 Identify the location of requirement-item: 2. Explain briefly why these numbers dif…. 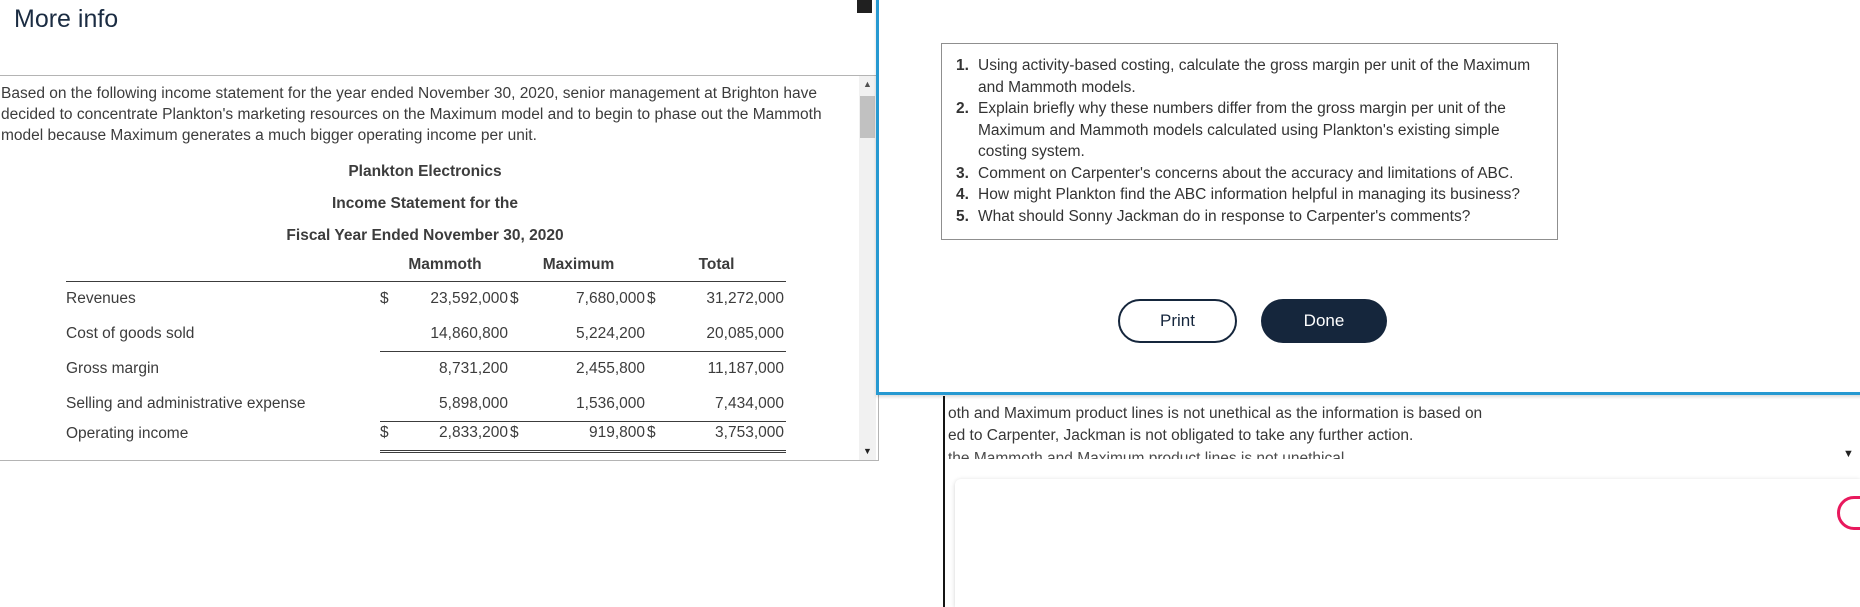
(1250, 130).